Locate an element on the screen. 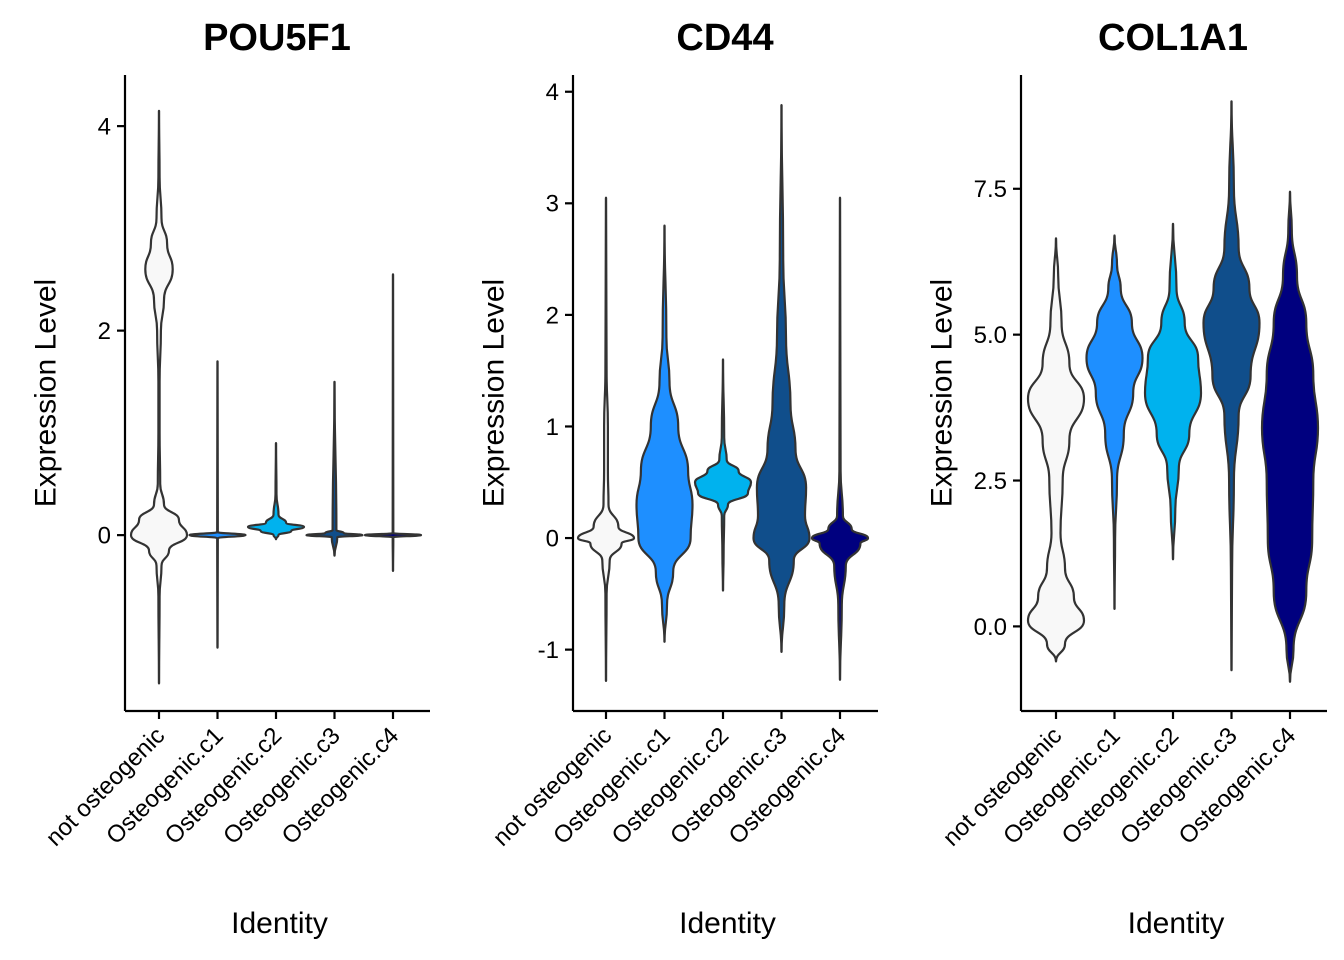  y-tick-label: -1 is located at coordinates (548, 650).